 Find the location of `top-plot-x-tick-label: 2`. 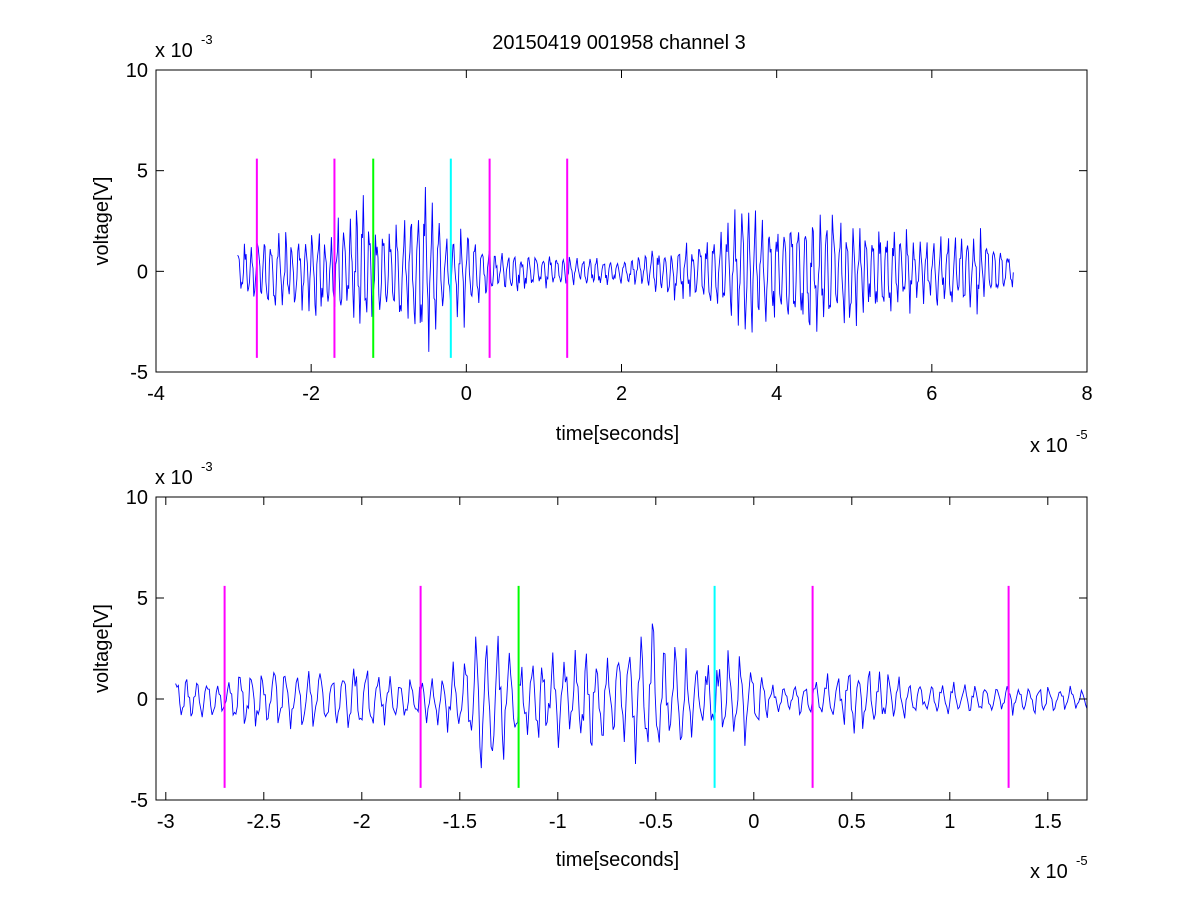

top-plot-x-tick-label: 2 is located at coordinates (621, 394).